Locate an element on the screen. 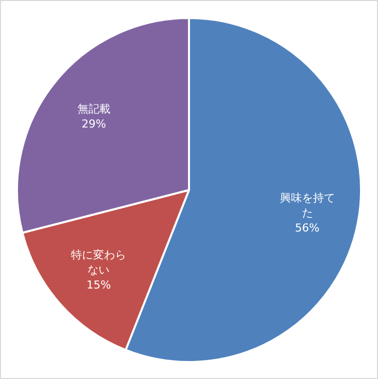 The width and height of the screenshot is (378, 379). slice-label: 無記載 is located at coordinates (93, 109).